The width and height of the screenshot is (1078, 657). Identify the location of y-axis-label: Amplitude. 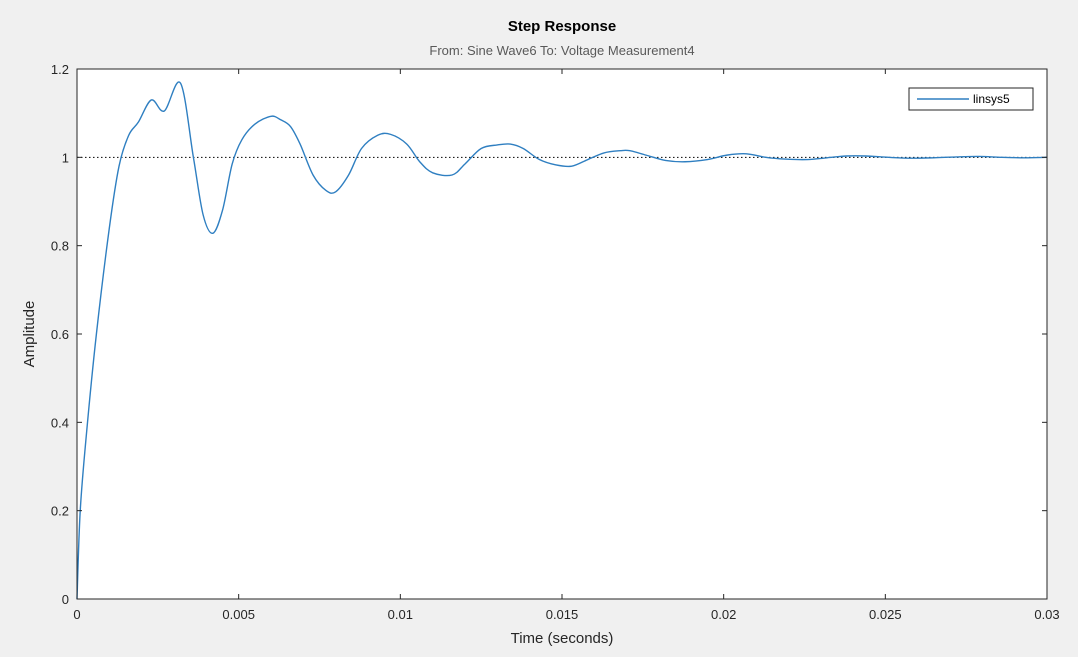
(29, 334).